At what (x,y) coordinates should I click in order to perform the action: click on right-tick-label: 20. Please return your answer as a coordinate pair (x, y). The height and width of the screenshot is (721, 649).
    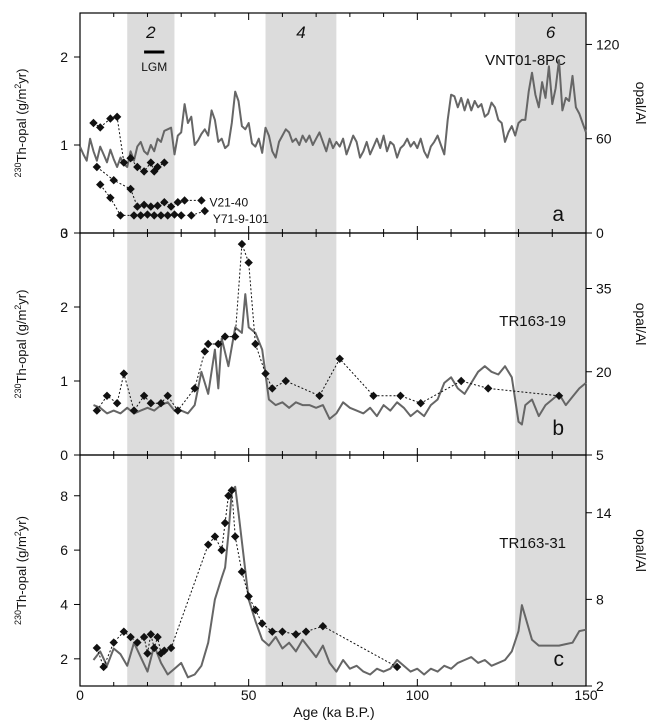
    Looking at the image, I should click on (604, 372).